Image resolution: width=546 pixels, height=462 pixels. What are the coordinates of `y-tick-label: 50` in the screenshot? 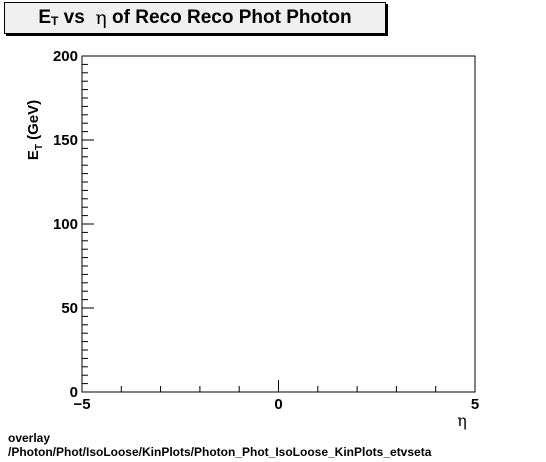 It's located at (69, 308).